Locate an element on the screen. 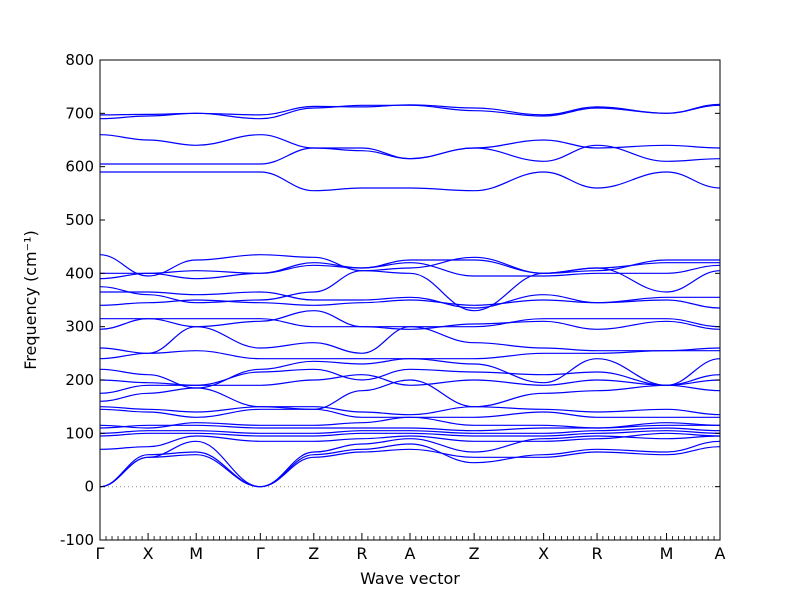  y-tick-label: 200 is located at coordinates (79, 380).